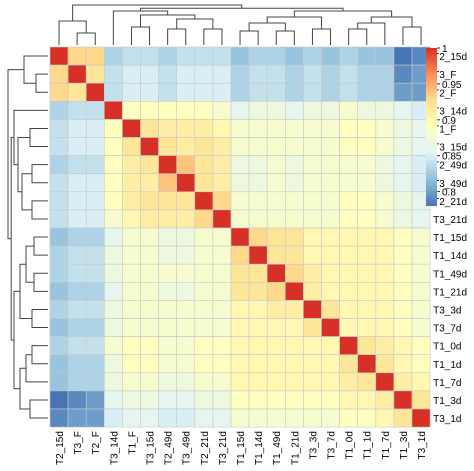 This screenshot has height=471, width=474. I want to click on row-label: T3_F, so click(444, 75).